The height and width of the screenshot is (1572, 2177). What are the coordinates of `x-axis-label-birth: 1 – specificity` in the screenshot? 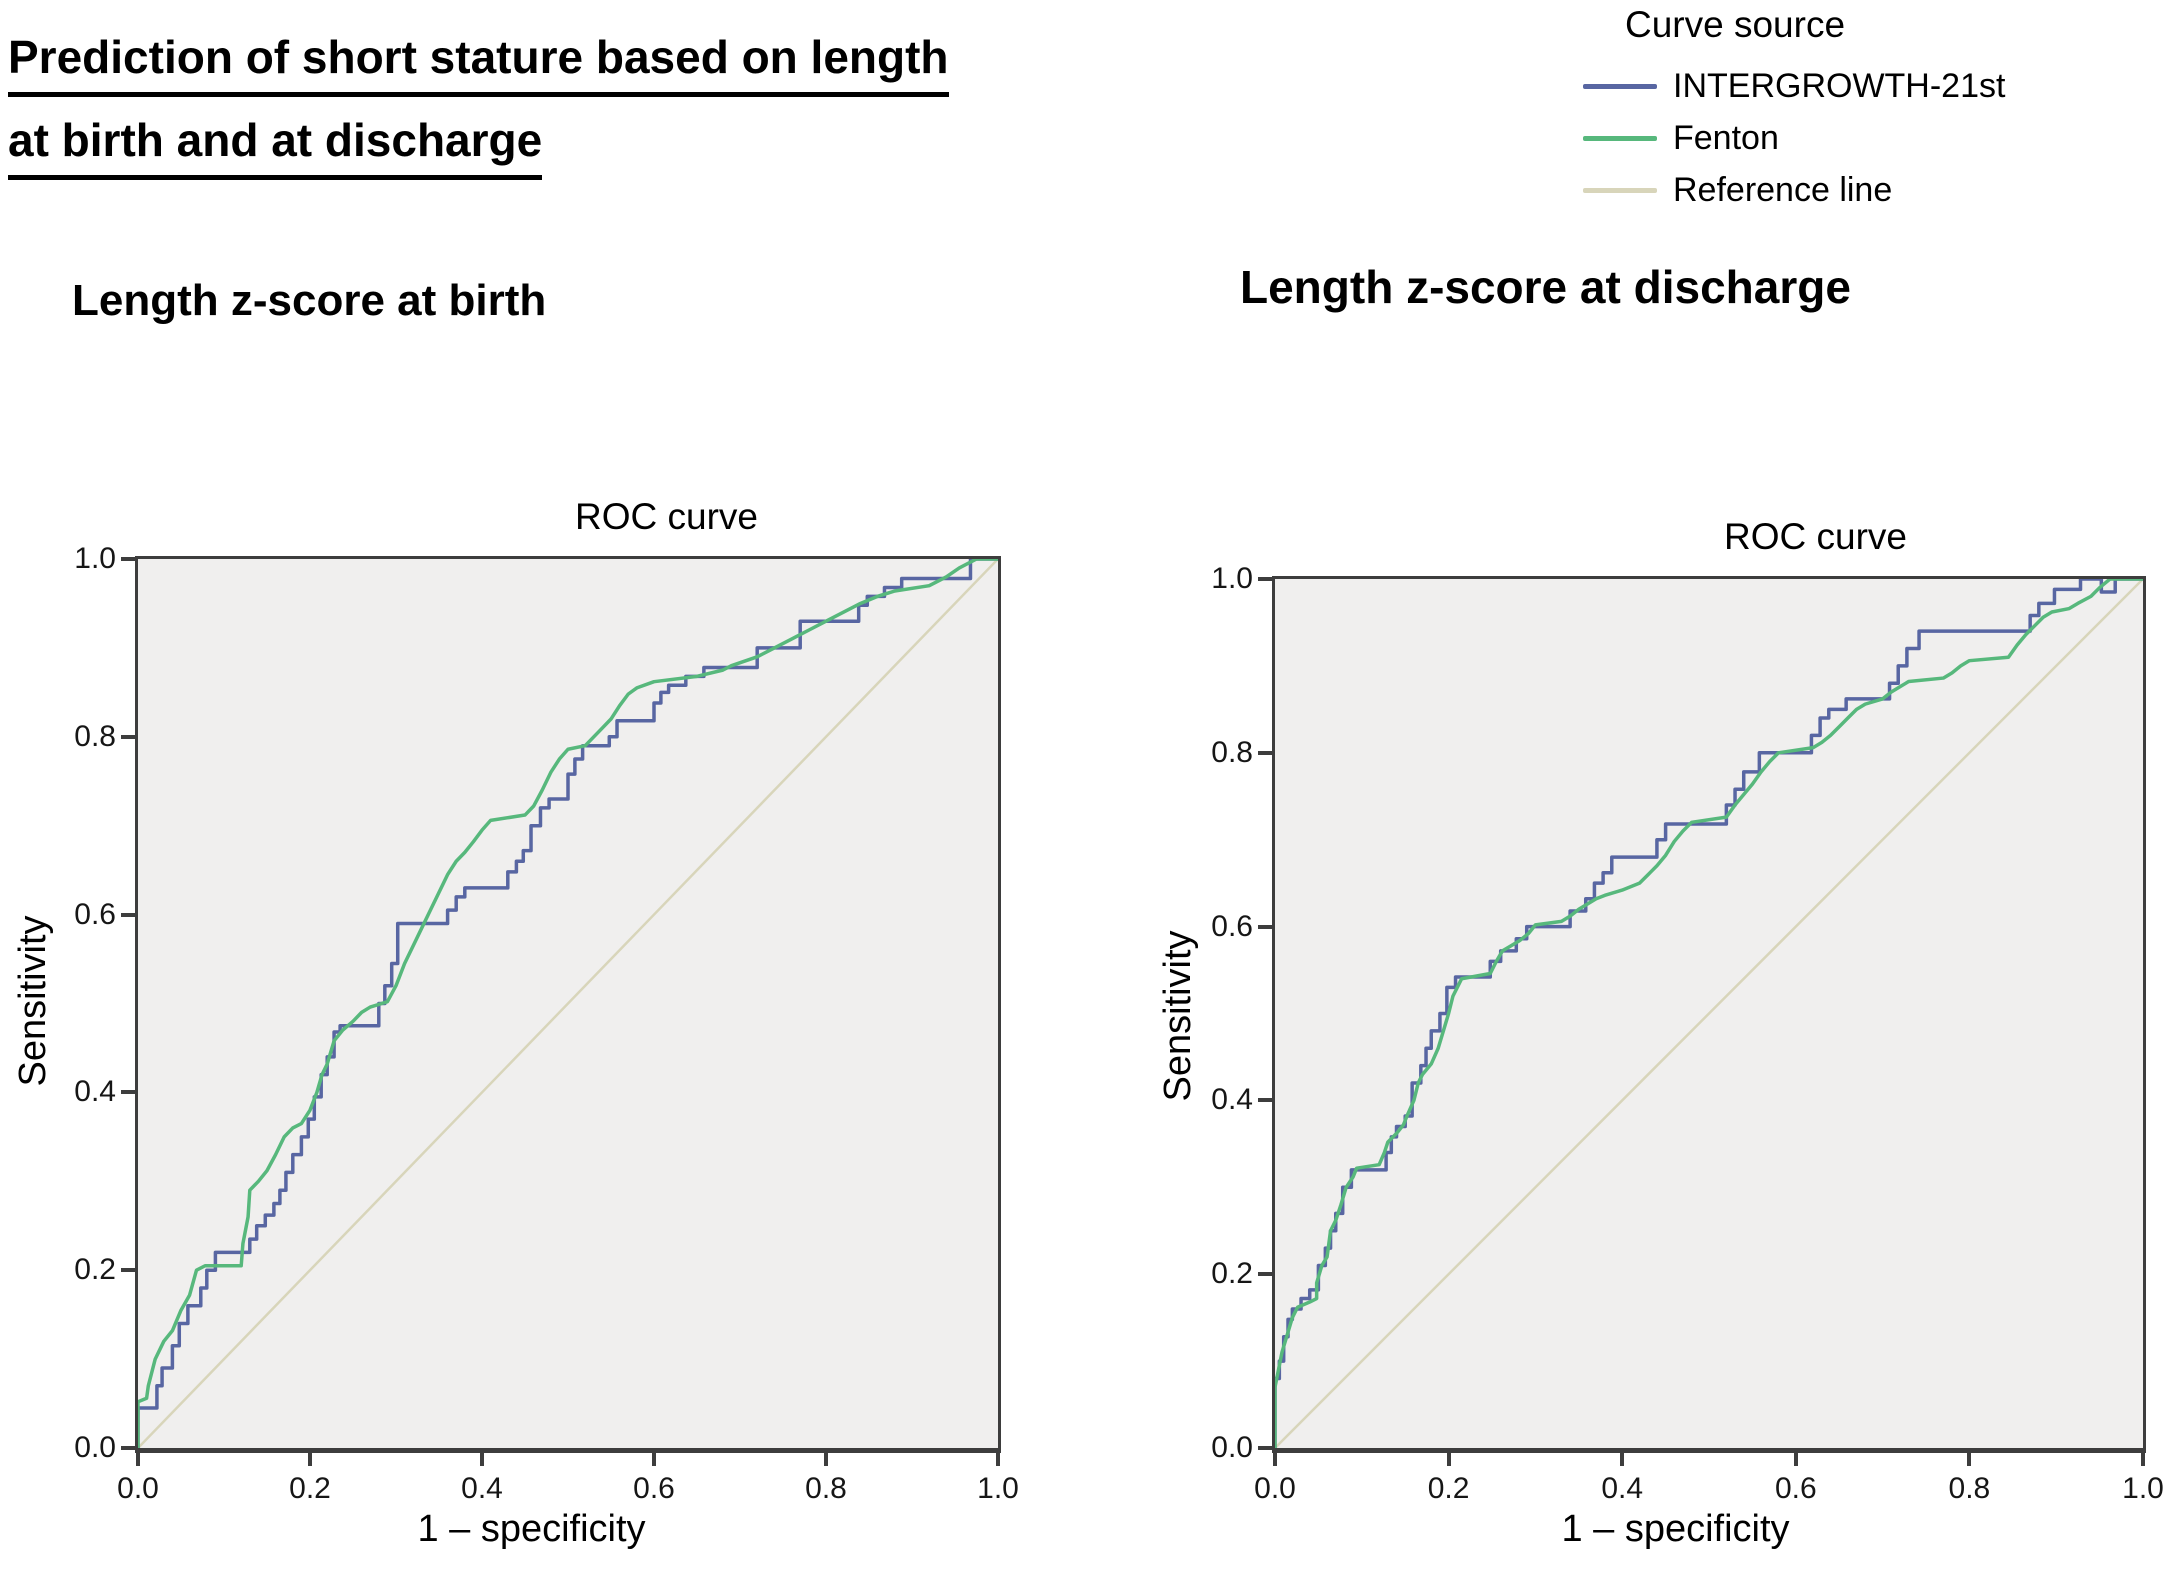 It's located at (531, 1529).